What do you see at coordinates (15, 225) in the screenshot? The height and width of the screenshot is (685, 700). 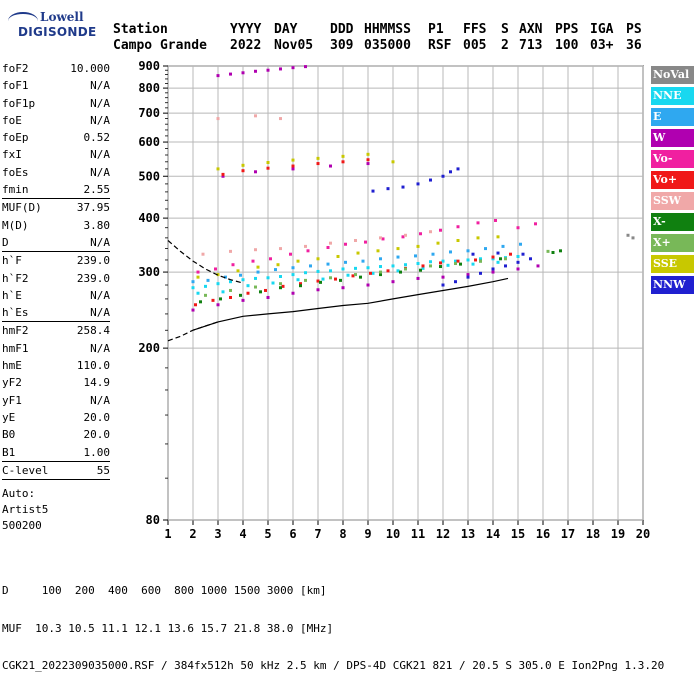 I see `param-key: M(D)` at bounding box center [15, 225].